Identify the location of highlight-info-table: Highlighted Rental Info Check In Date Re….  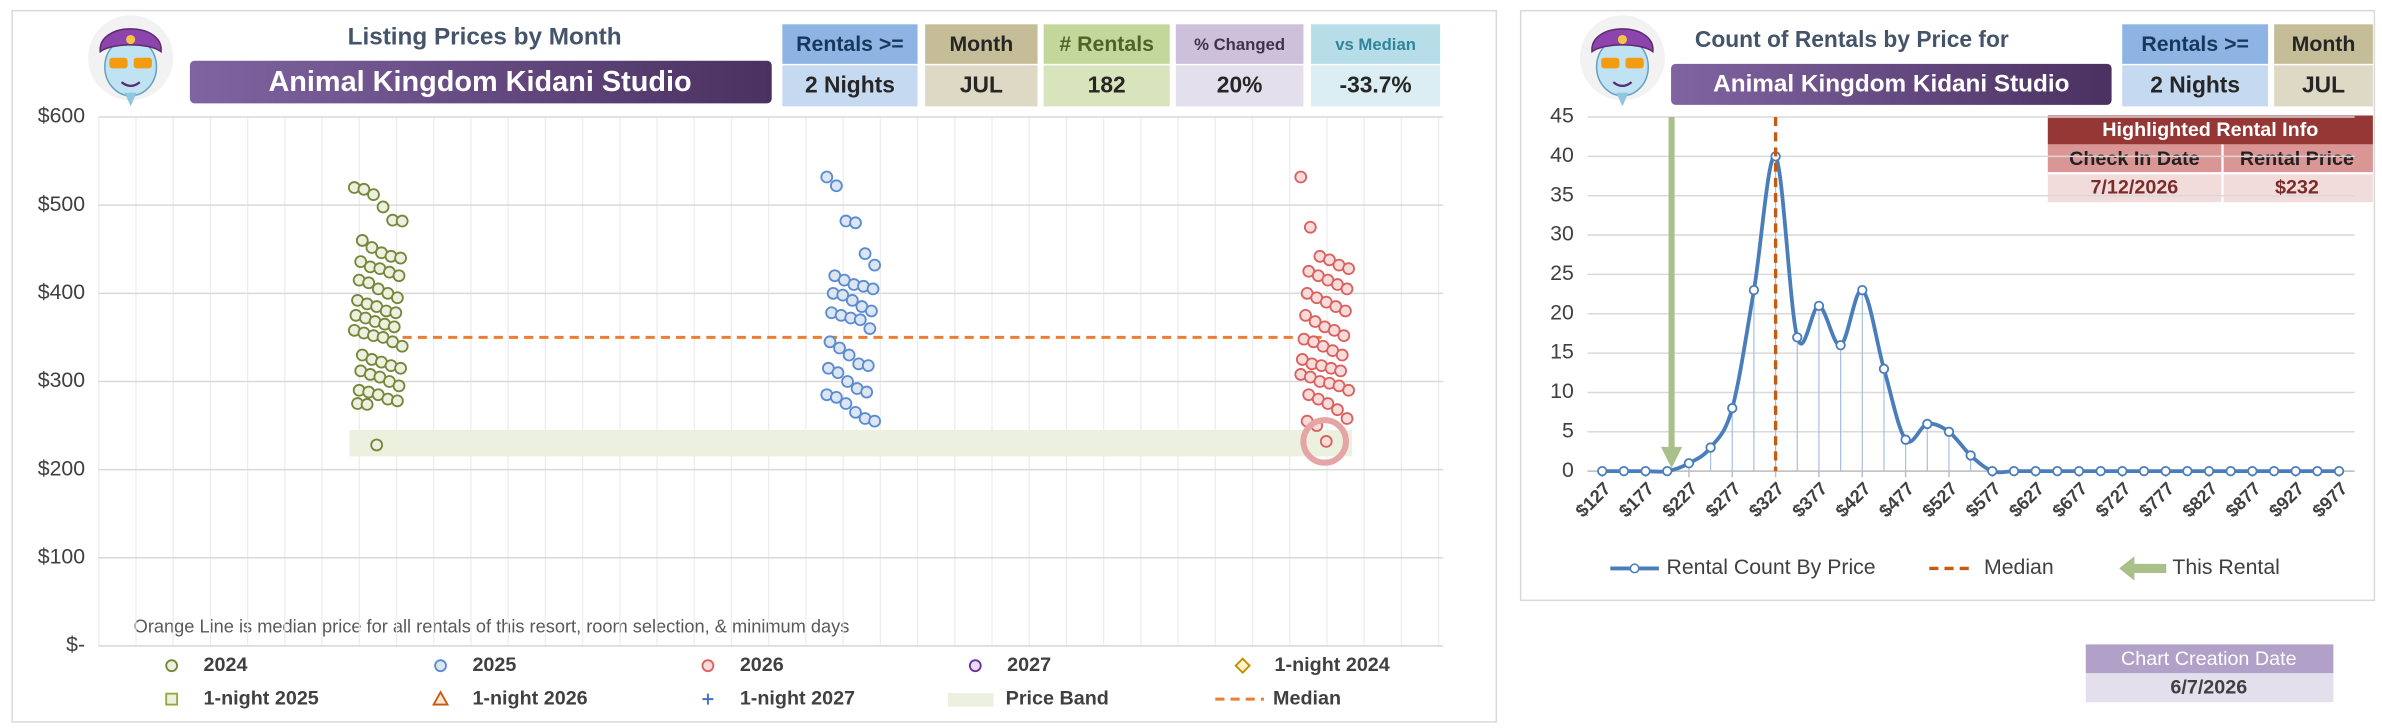
(2210, 159).